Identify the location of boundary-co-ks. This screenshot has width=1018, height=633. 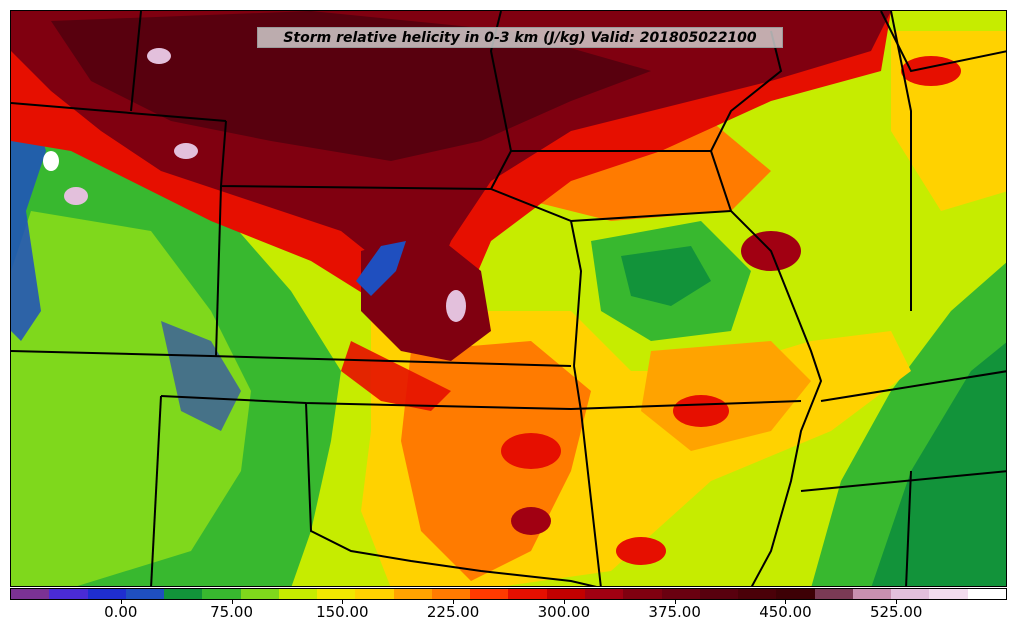
(218, 271).